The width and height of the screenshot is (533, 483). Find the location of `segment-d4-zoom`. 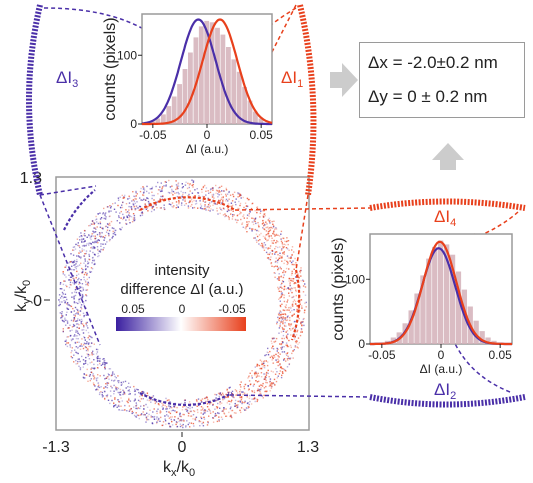

segment-d4-zoom is located at coordinates (447, 204).